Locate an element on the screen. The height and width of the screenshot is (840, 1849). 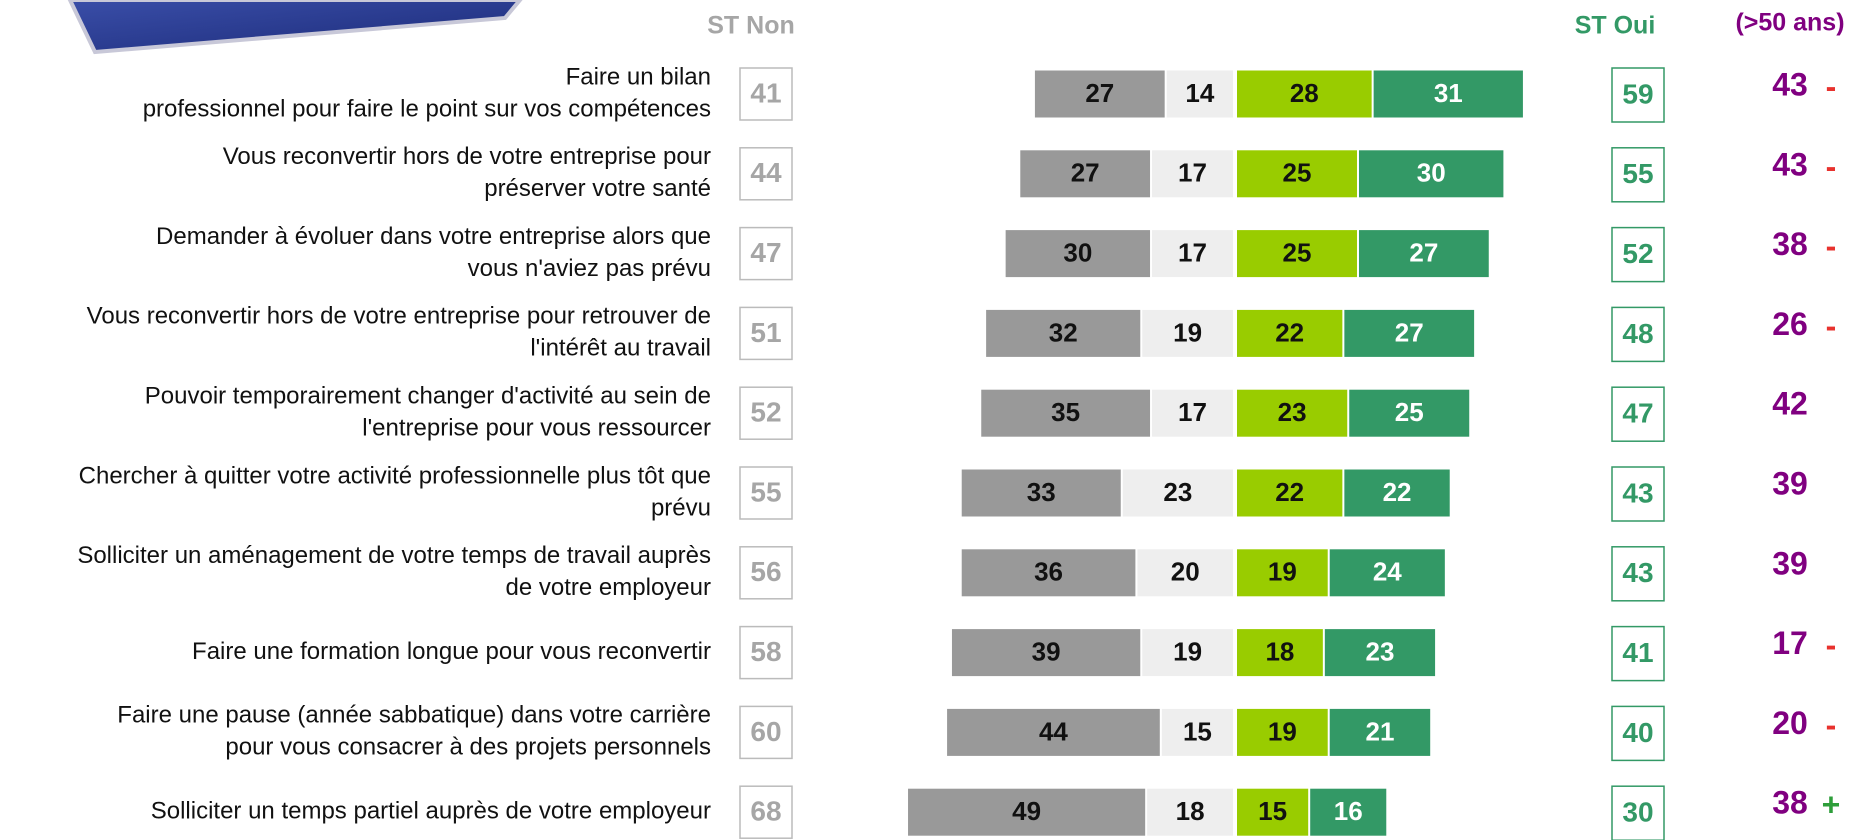
st-non-value: 58 is located at coordinates (765, 651).